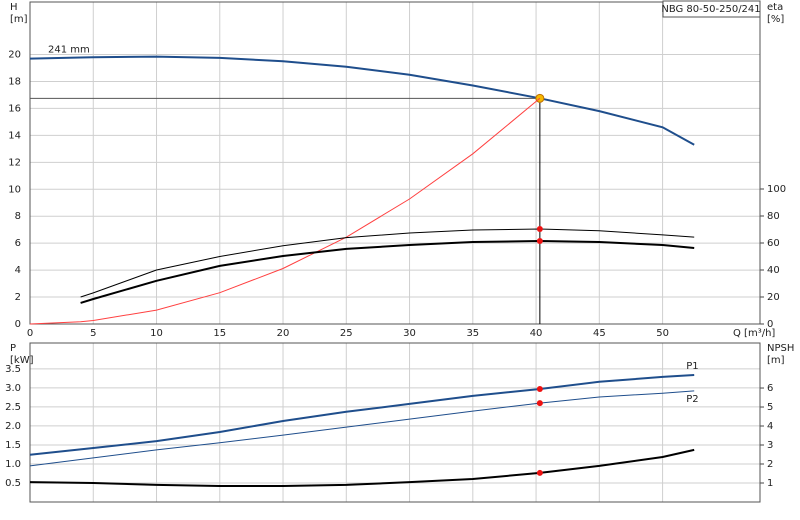  What do you see at coordinates (409, 333) in the screenshot?
I see `x-tick-label: 30` at bounding box center [409, 333].